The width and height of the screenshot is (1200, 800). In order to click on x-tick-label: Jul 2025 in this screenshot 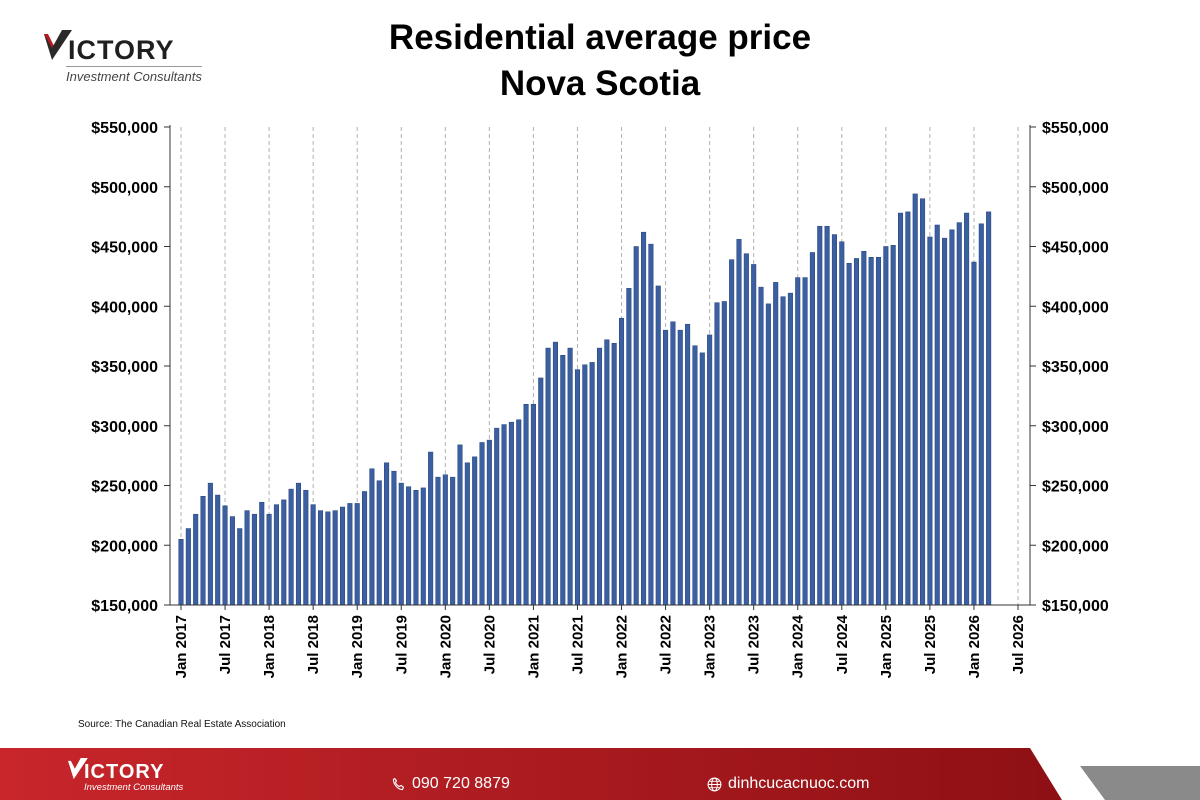, I will do `click(930, 644)`.